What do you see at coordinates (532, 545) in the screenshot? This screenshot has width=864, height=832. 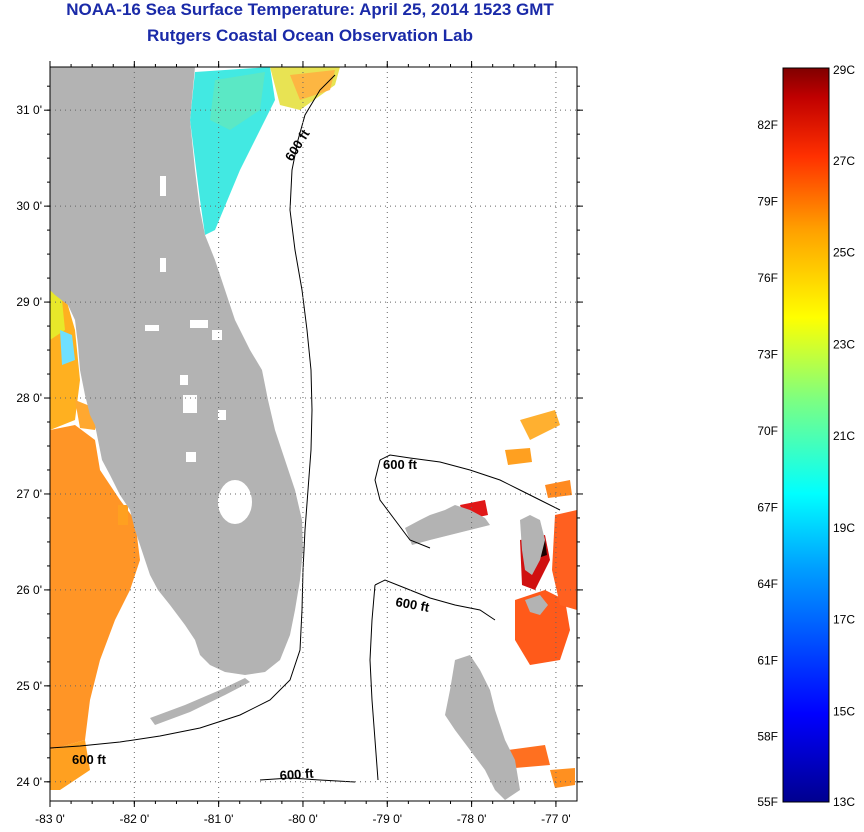 I see `abaco` at bounding box center [532, 545].